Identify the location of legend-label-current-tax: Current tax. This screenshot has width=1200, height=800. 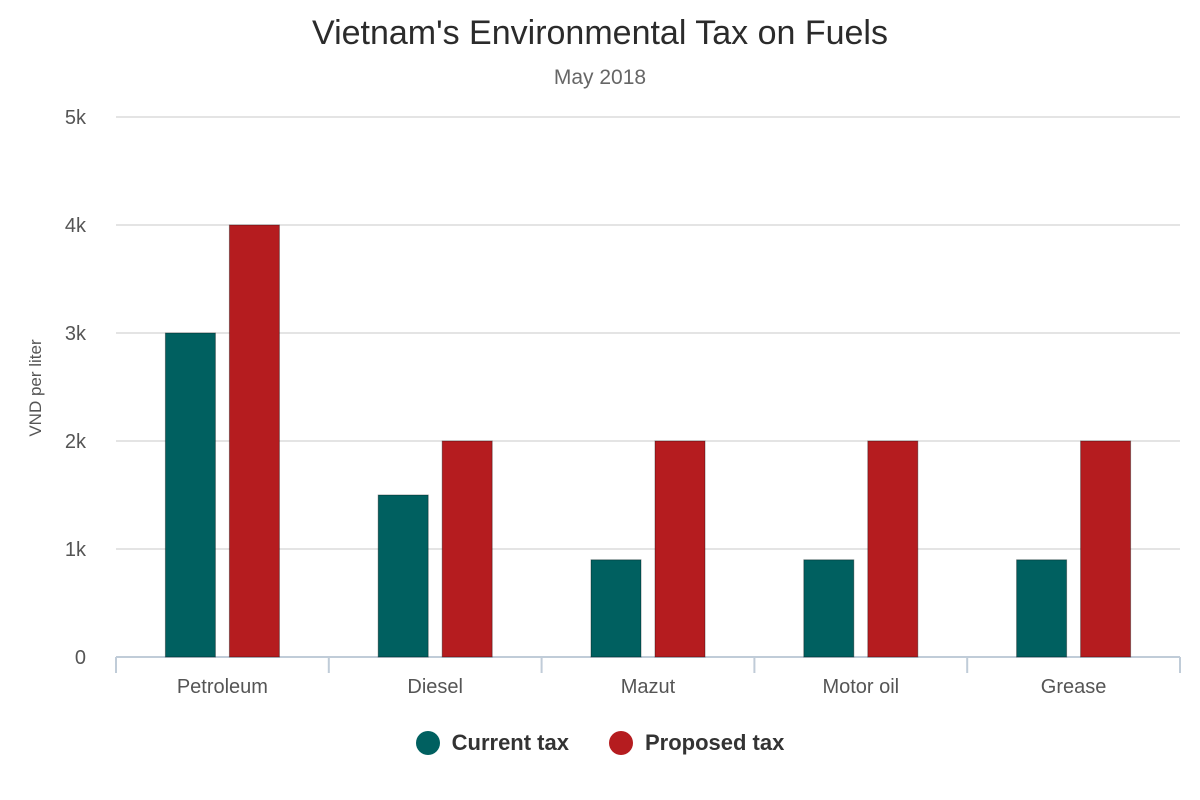
(510, 742).